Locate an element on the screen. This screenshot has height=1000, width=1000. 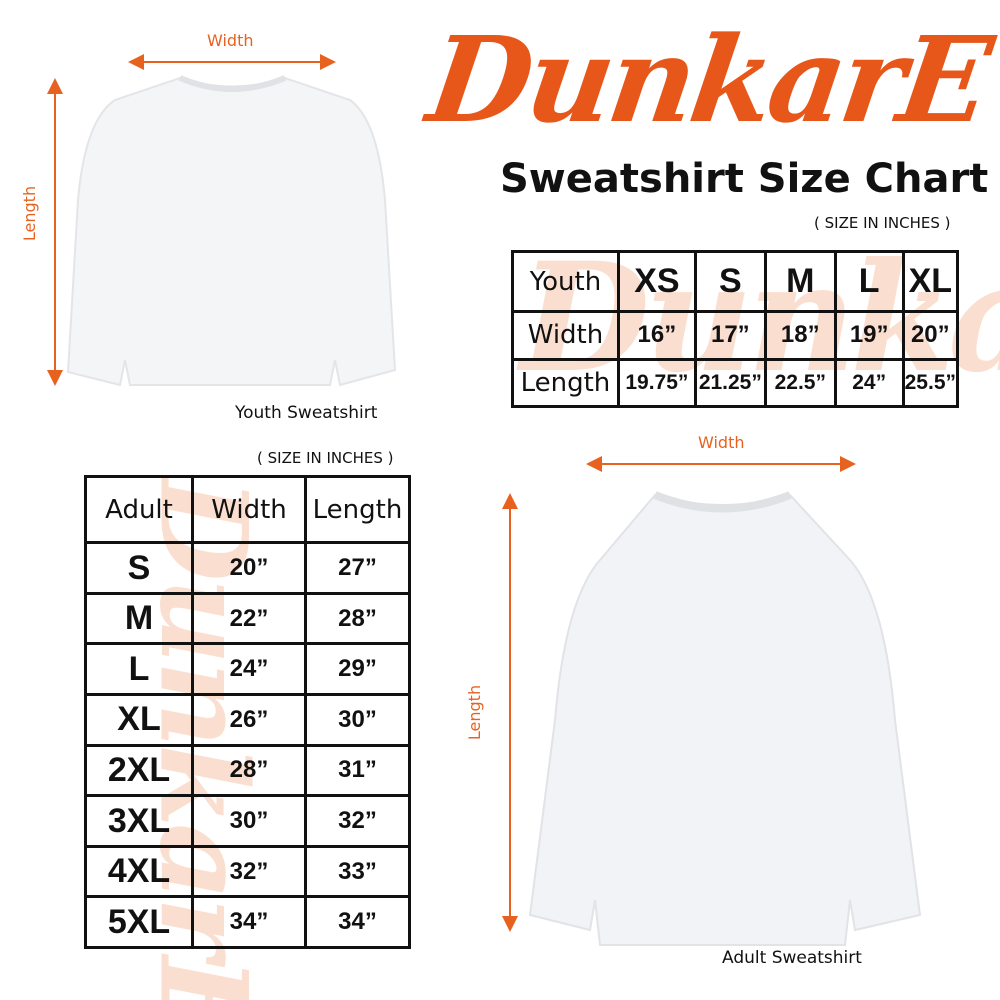
row-label: 2XL is located at coordinates (139, 770).